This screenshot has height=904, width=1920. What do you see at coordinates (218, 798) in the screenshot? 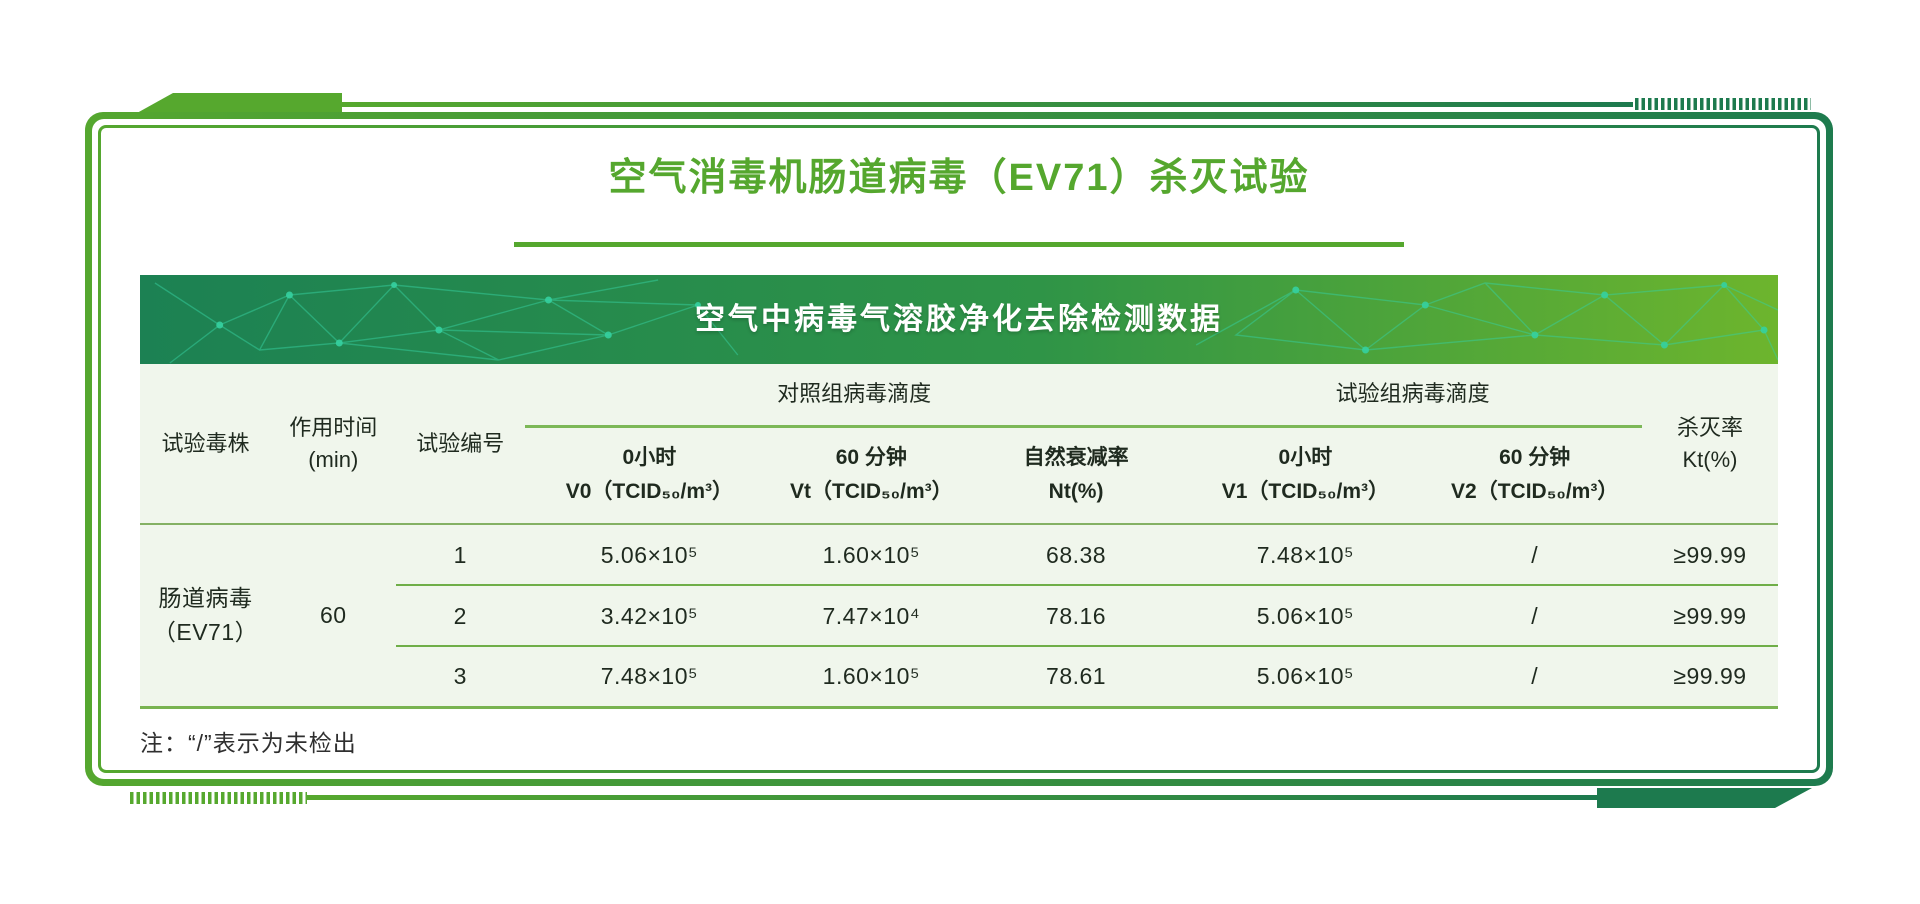
I see `tick-strip-bottom-left` at bounding box center [218, 798].